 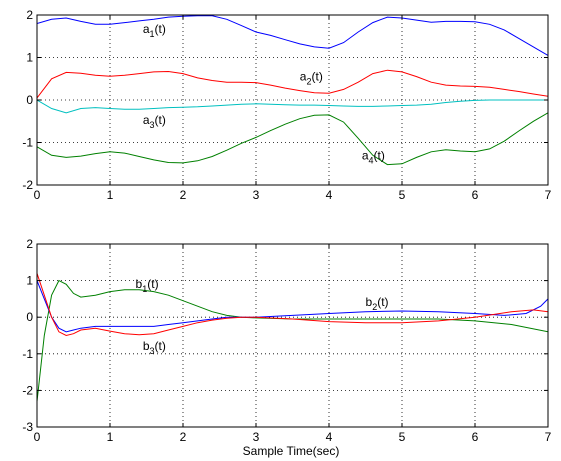 I want to click on x-axis-label: Sample Time(sec), so click(x=291, y=451).